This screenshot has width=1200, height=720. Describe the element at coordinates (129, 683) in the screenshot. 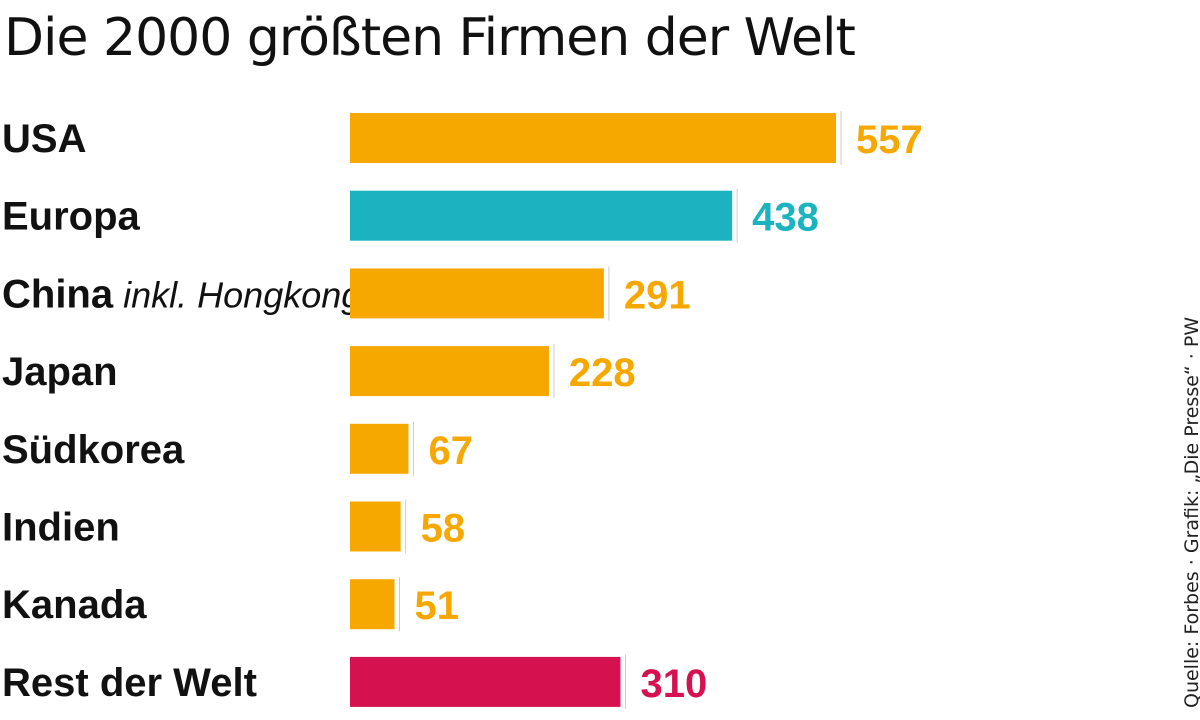

I see `category-label: Rest der Welt` at that location.